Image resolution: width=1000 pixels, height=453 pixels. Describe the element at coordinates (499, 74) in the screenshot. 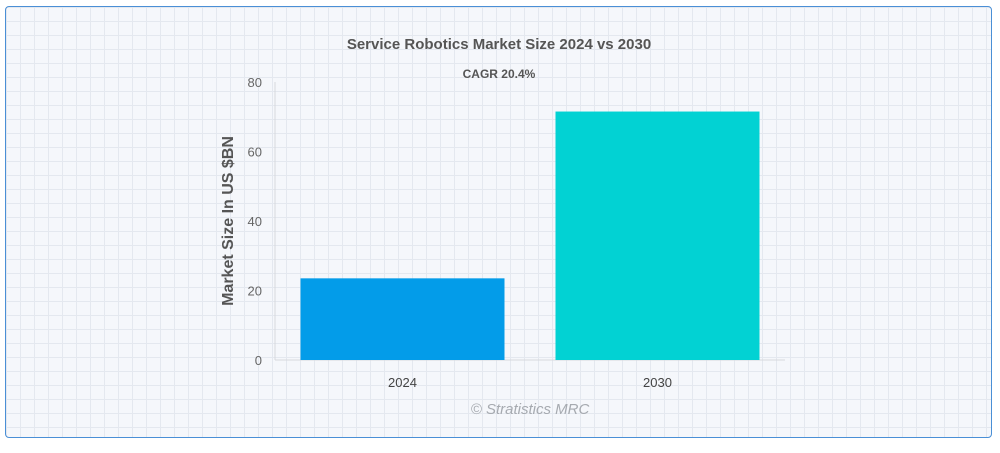

I see `cagr-annotation: CAGR 20.4%` at that location.